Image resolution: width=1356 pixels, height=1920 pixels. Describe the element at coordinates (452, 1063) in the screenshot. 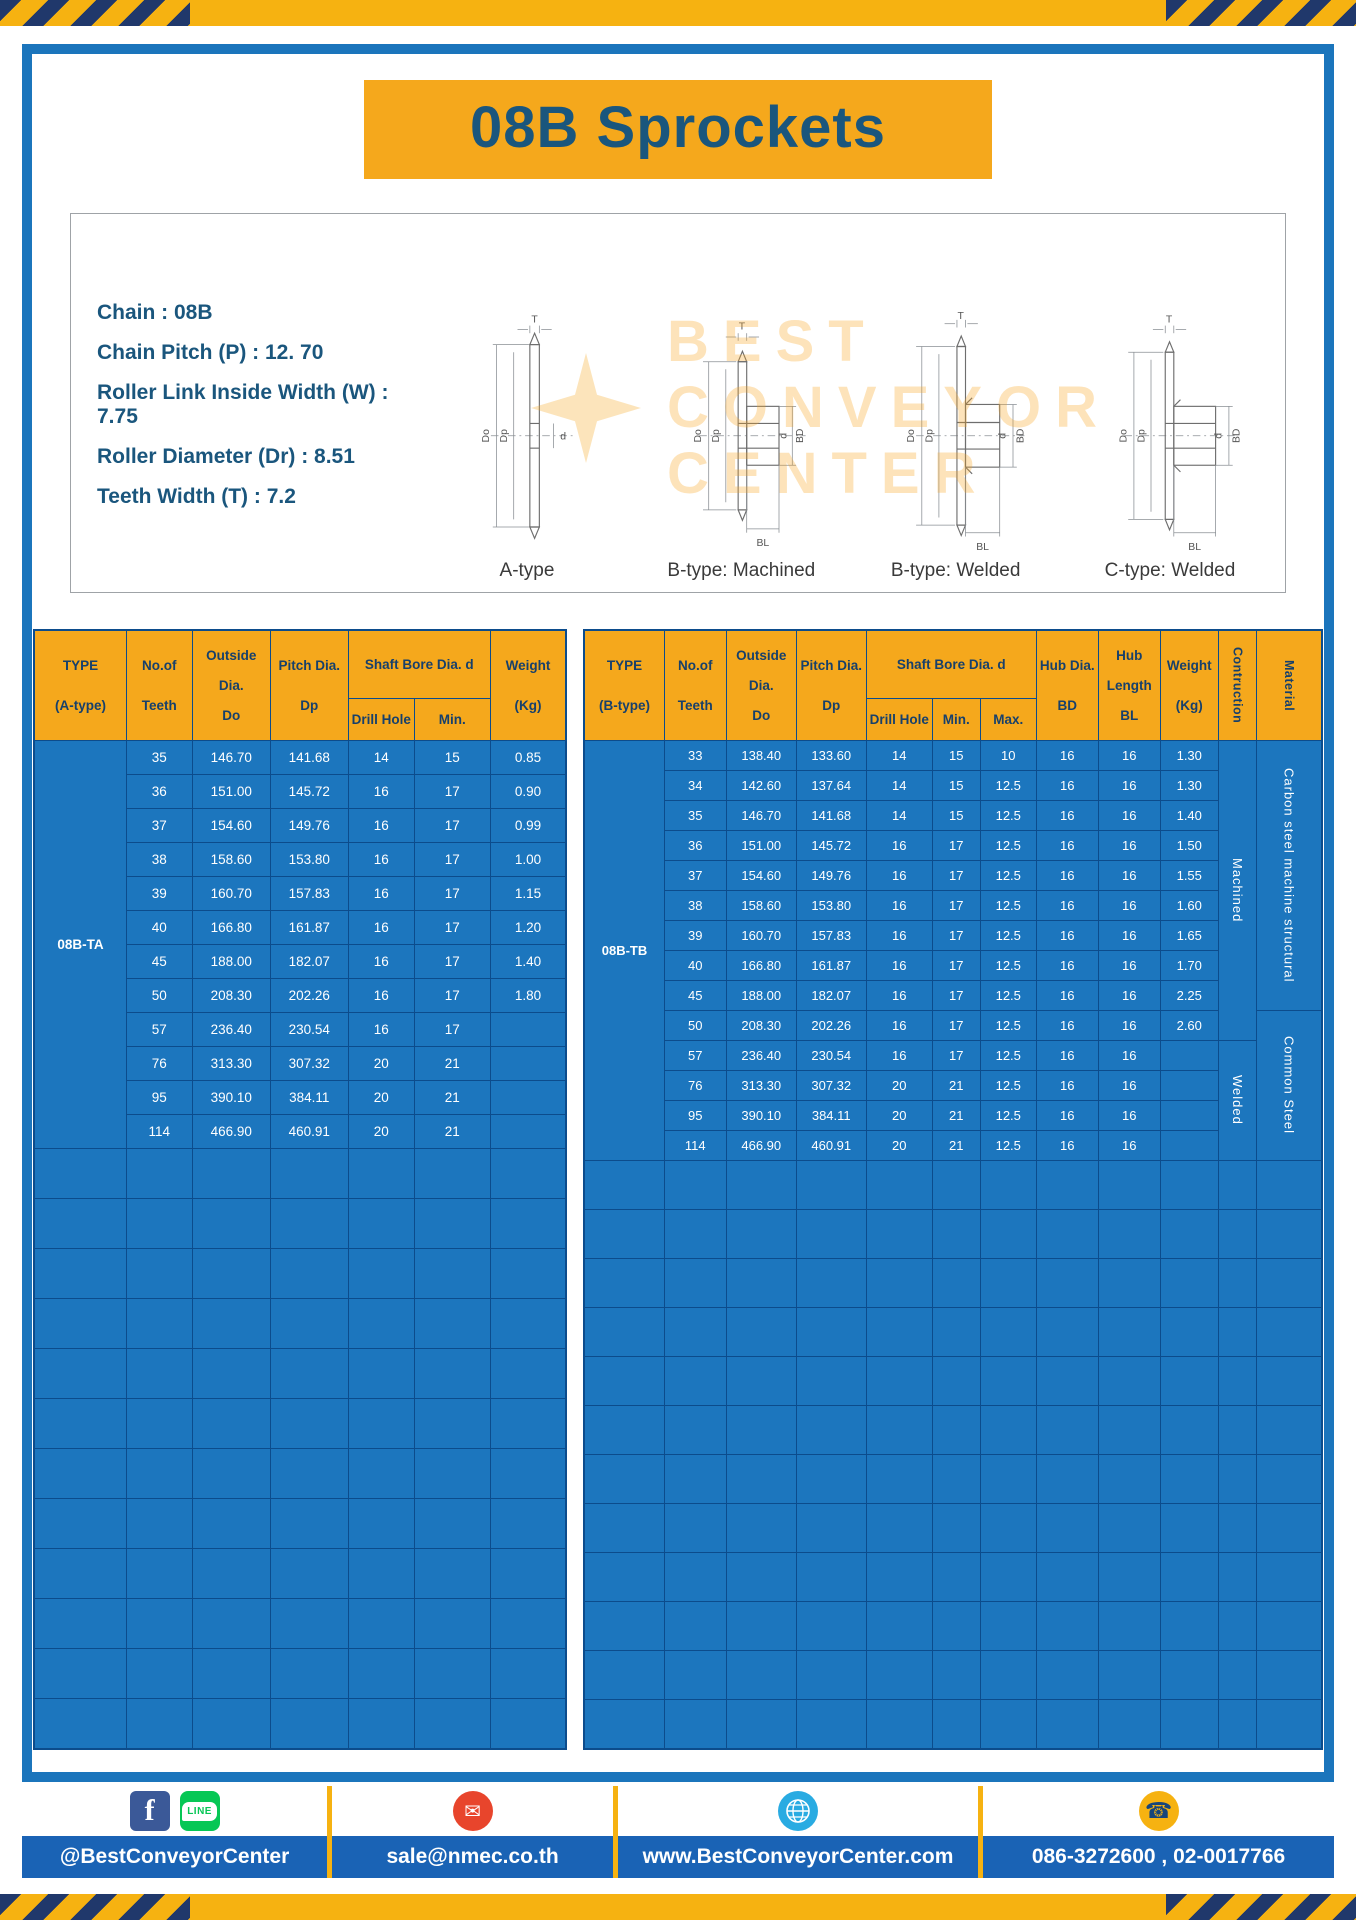

I see `data-cell: 21` at that location.